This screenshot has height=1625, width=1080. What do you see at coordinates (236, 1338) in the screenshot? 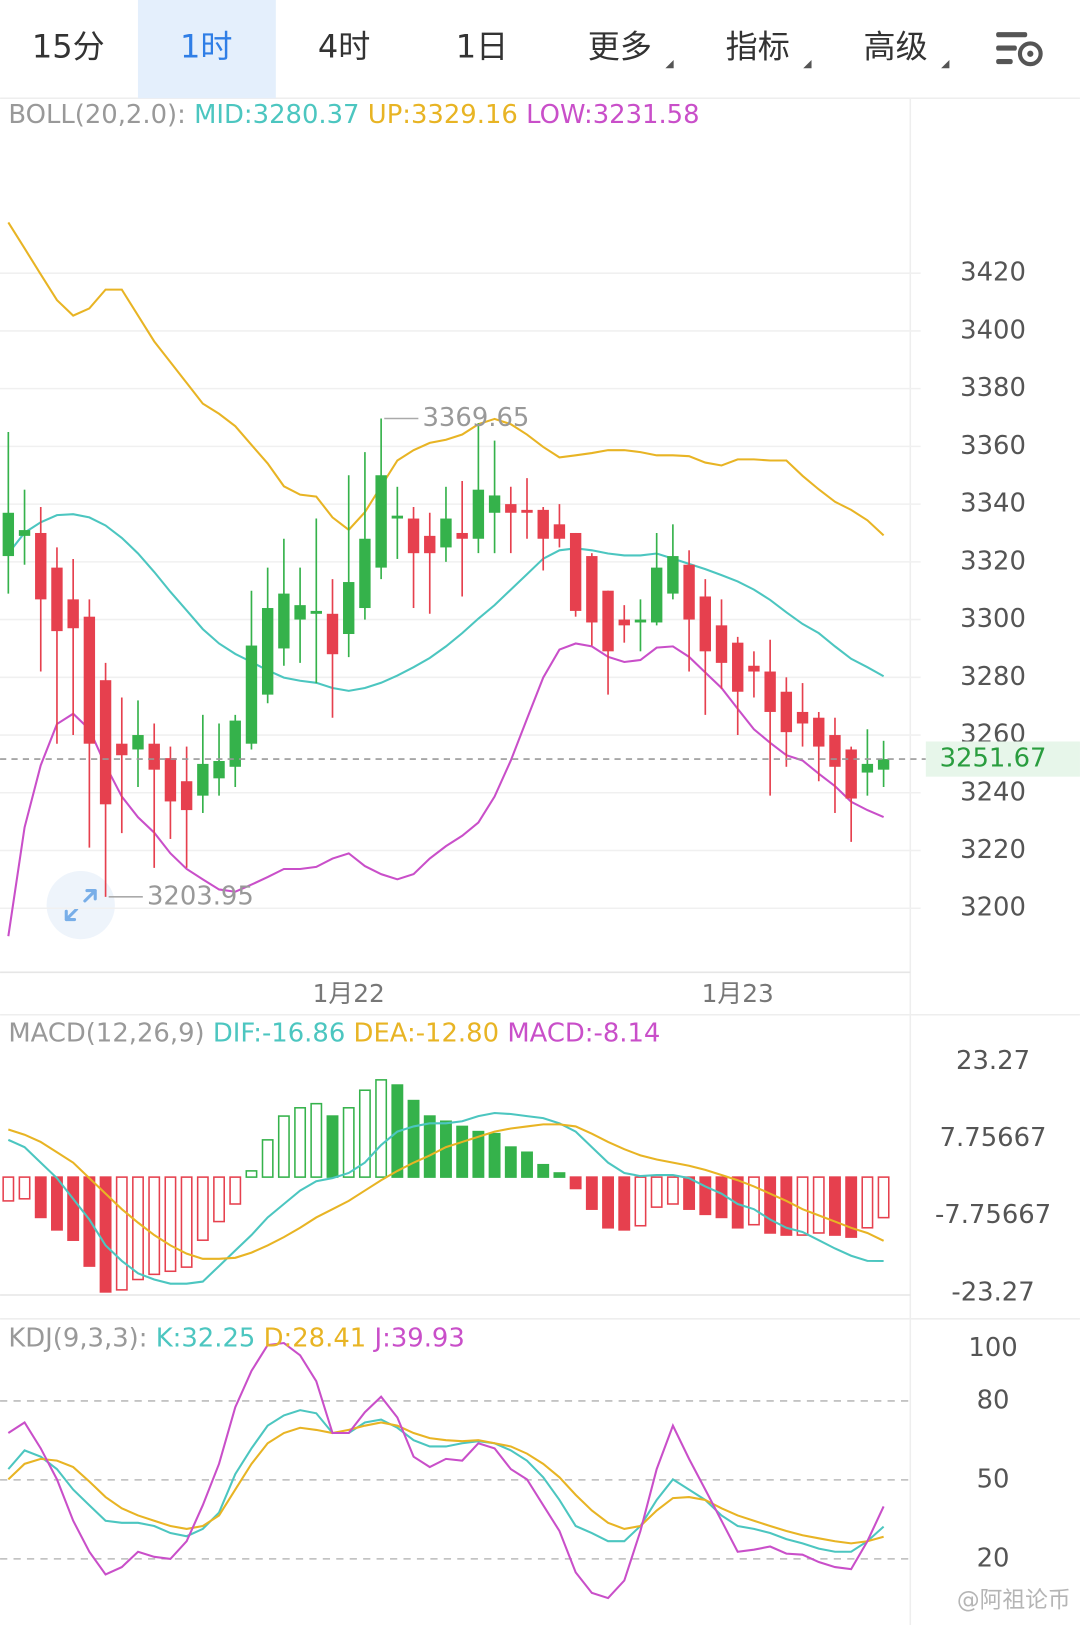
I see `indicator-header: KDJ(9,3,3): K:32.25 D:28.41 J:39.93` at bounding box center [236, 1338].